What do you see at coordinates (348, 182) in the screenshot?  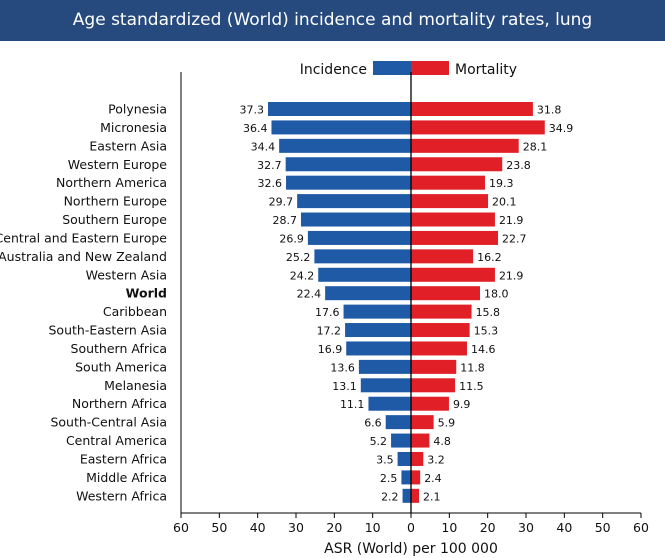 I see `bar-incidence-northern-america` at bounding box center [348, 182].